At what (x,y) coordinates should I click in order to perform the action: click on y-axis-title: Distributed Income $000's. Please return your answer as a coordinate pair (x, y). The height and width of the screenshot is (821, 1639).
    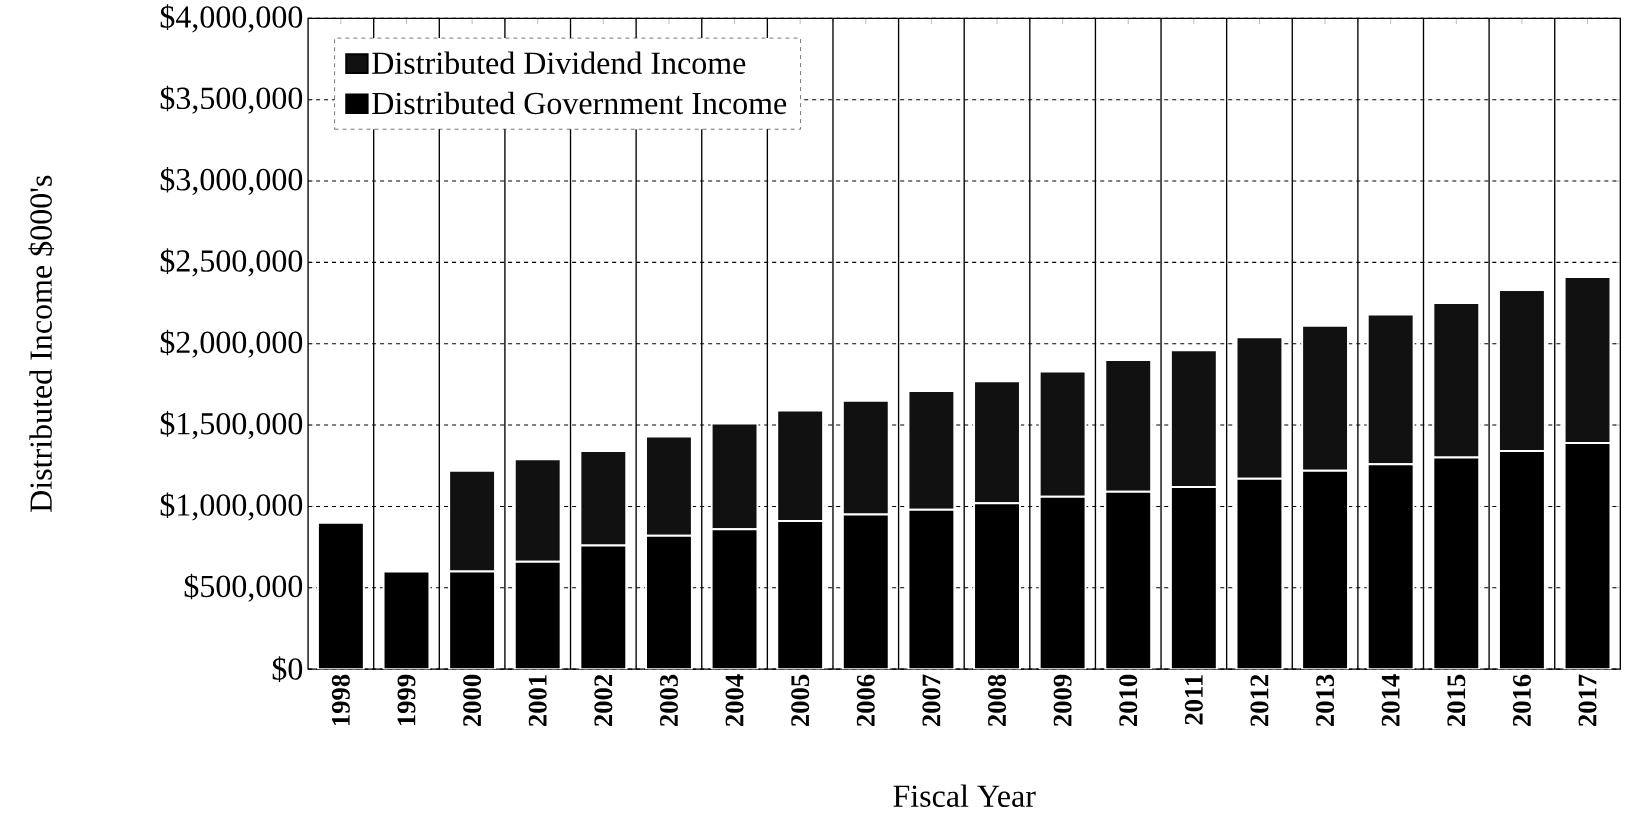
    Looking at the image, I should click on (41, 343).